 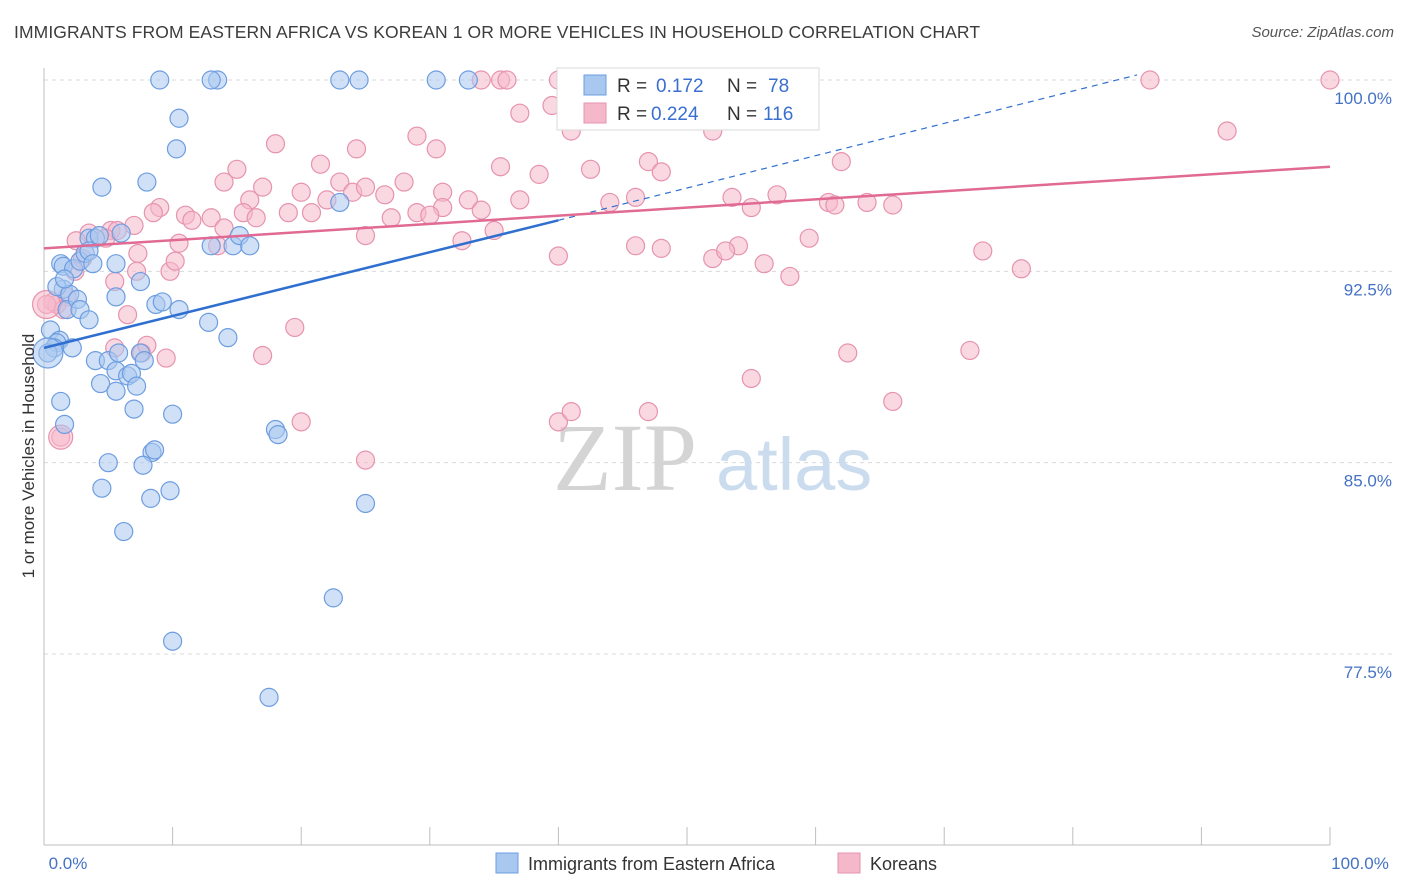 What do you see at coordinates (595, 85) in the screenshot?
I see `stats-swatch-blue` at bounding box center [595, 85].